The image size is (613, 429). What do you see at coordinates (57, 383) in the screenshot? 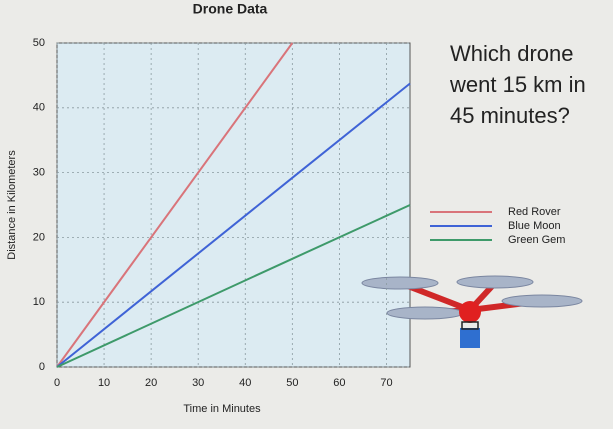
I see `x-tick-label: 0` at bounding box center [57, 383].